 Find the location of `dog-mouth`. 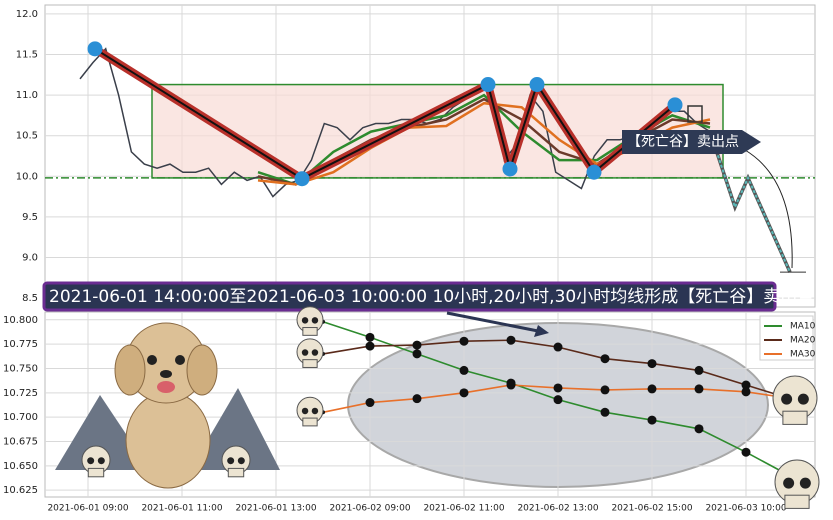

dog-mouth is located at coordinates (166, 387).